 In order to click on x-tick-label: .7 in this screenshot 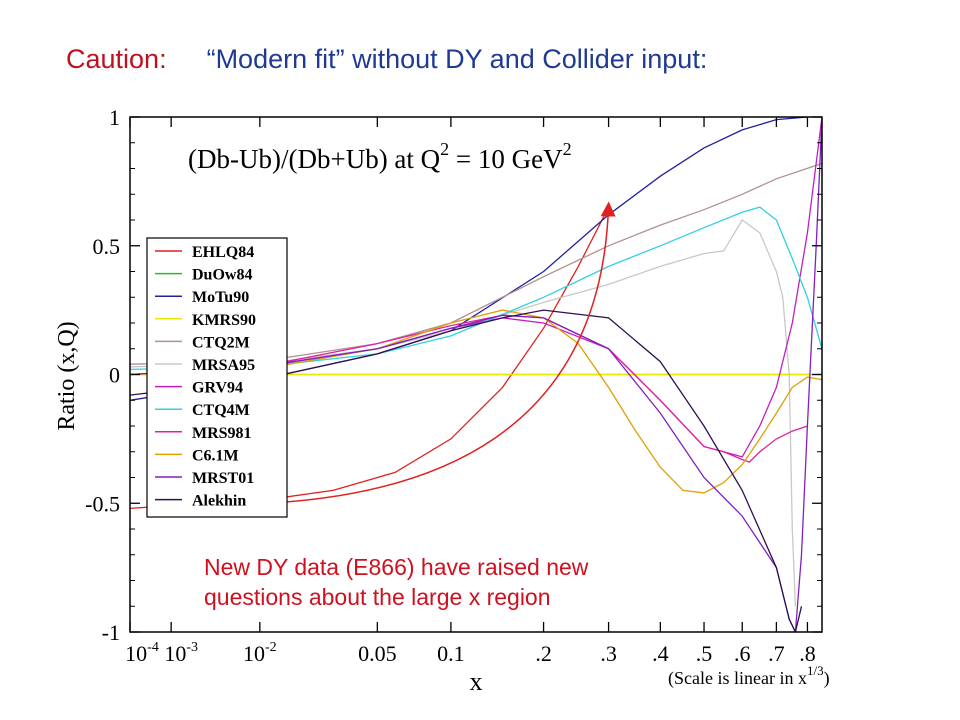, I will do `click(776, 653)`.